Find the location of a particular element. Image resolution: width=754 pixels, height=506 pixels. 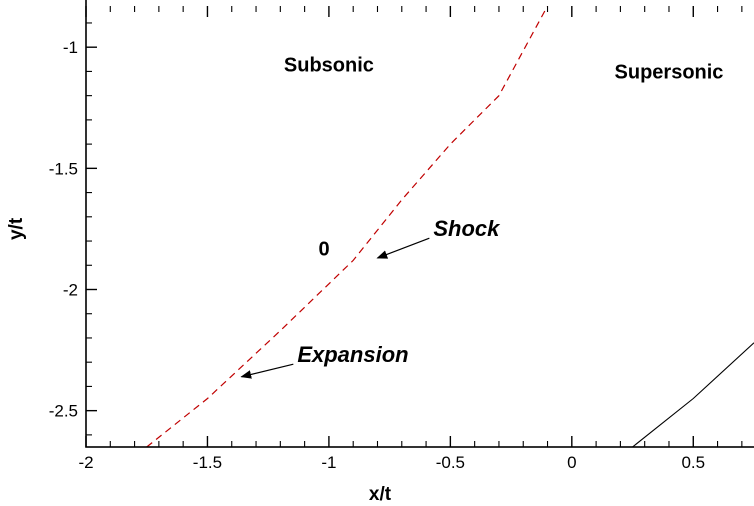

x-tick-label: -1.5 is located at coordinates (207, 462).